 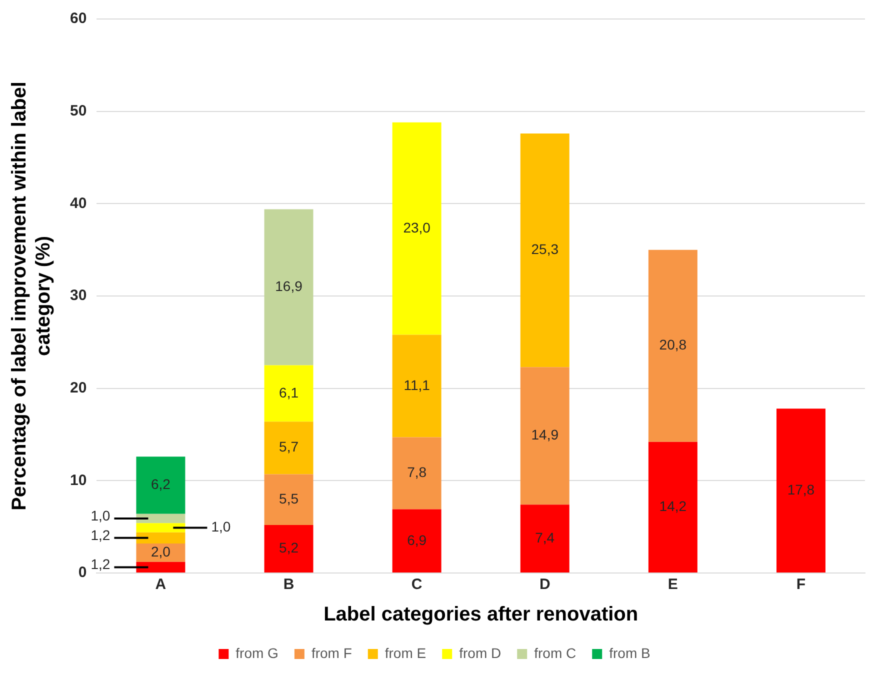 What do you see at coordinates (288, 585) in the screenshot?
I see `x-tick-label: B` at bounding box center [288, 585].